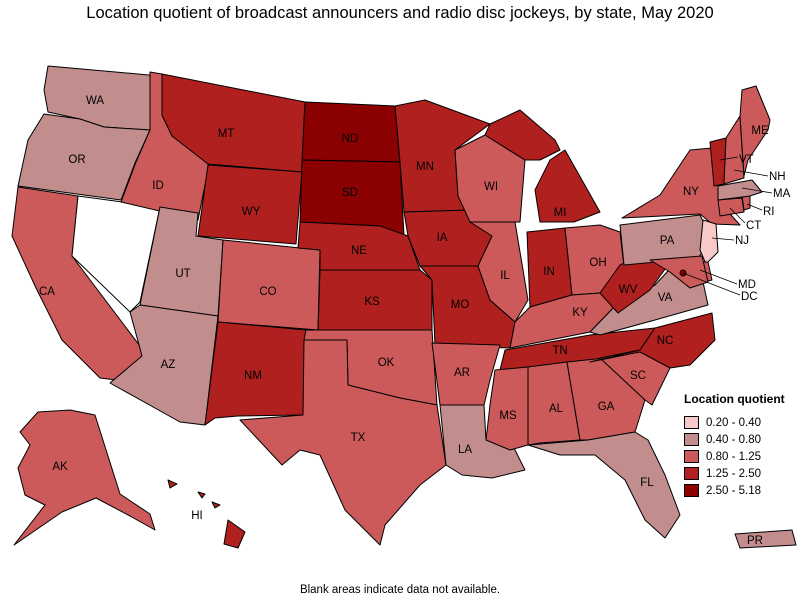 The image size is (800, 600). What do you see at coordinates (760, 131) in the screenshot?
I see `label-ME: ME` at bounding box center [760, 131].